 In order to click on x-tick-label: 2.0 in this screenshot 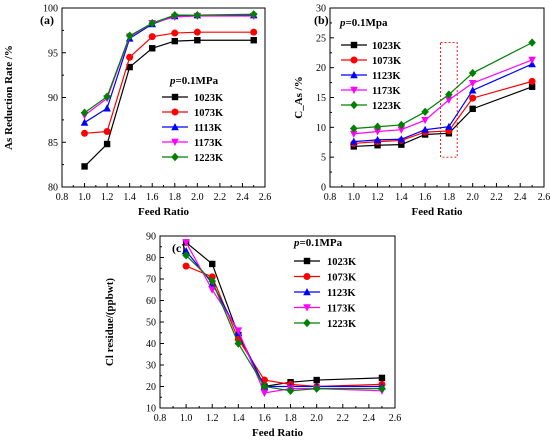, I will do `click(472, 197)`.